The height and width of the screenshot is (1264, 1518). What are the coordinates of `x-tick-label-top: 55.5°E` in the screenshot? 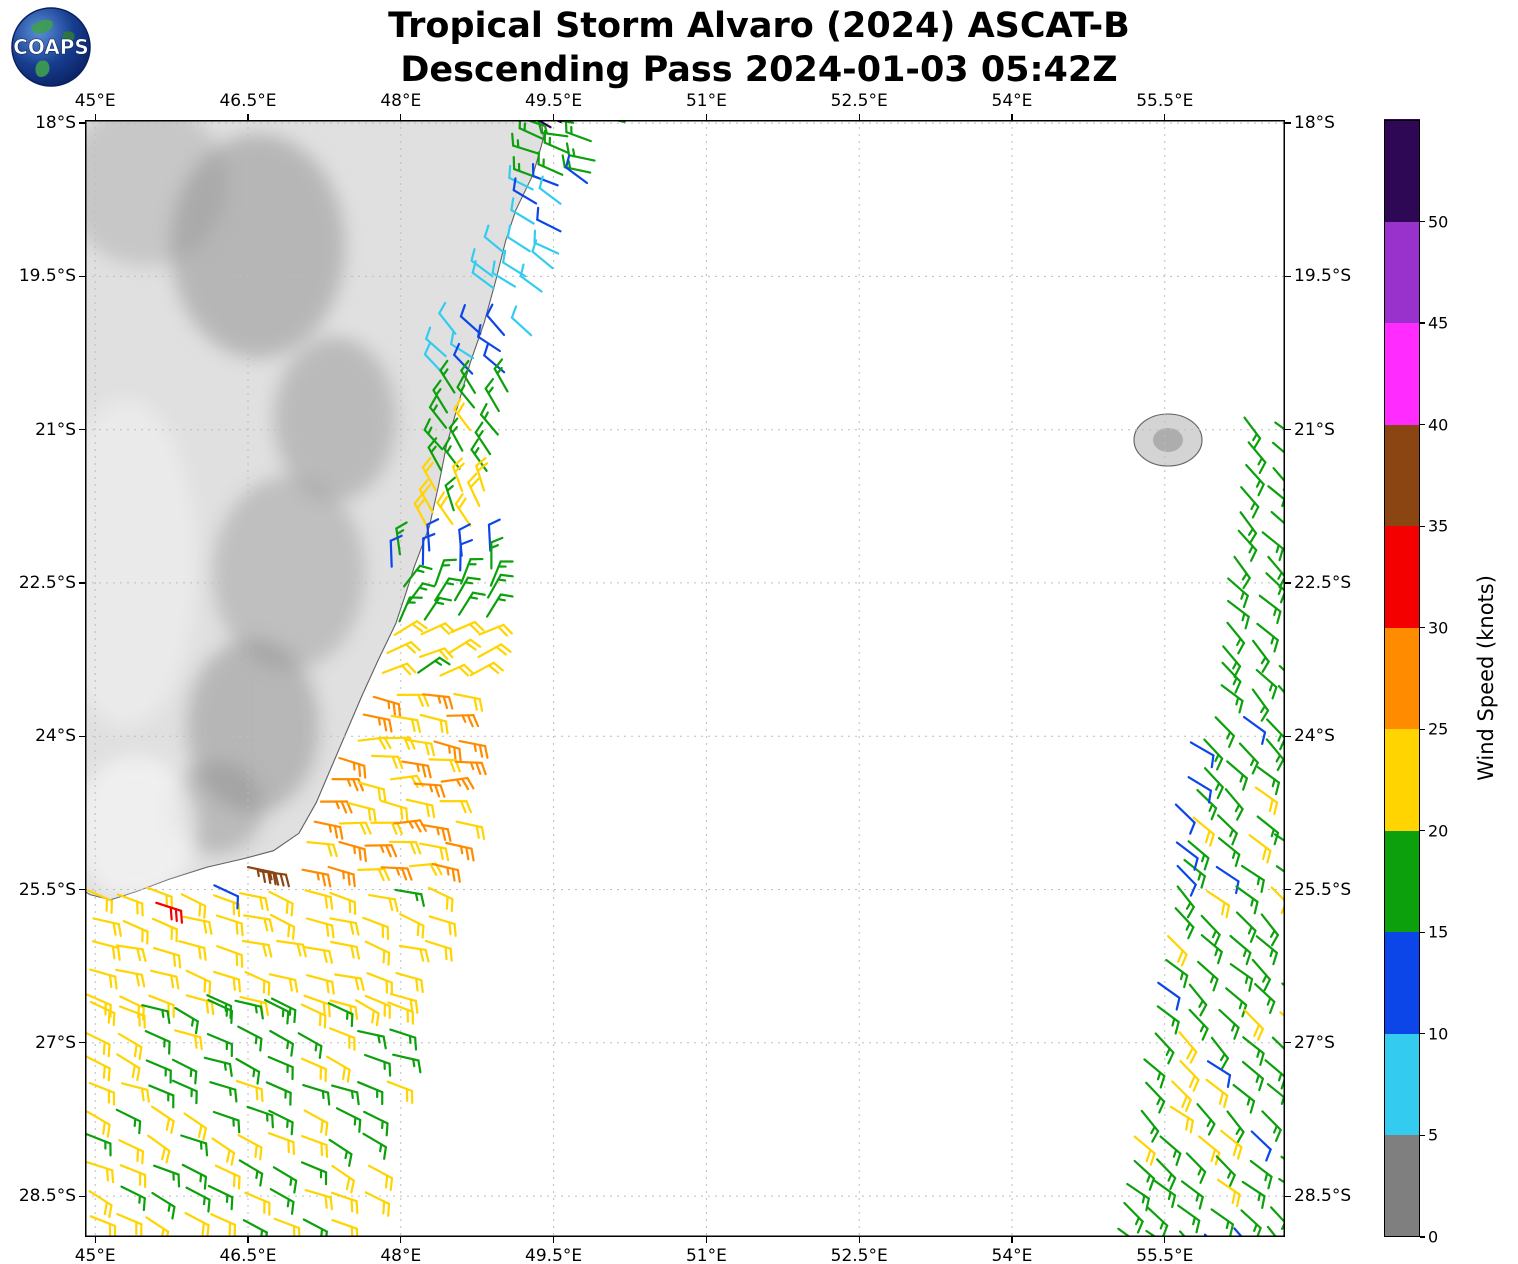 It's located at (1165, 101).